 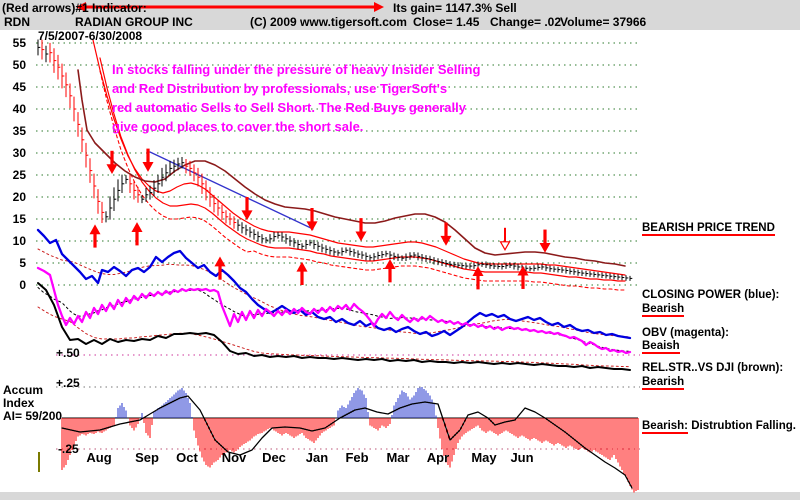 I want to click on trendline, so click(x=231, y=190).